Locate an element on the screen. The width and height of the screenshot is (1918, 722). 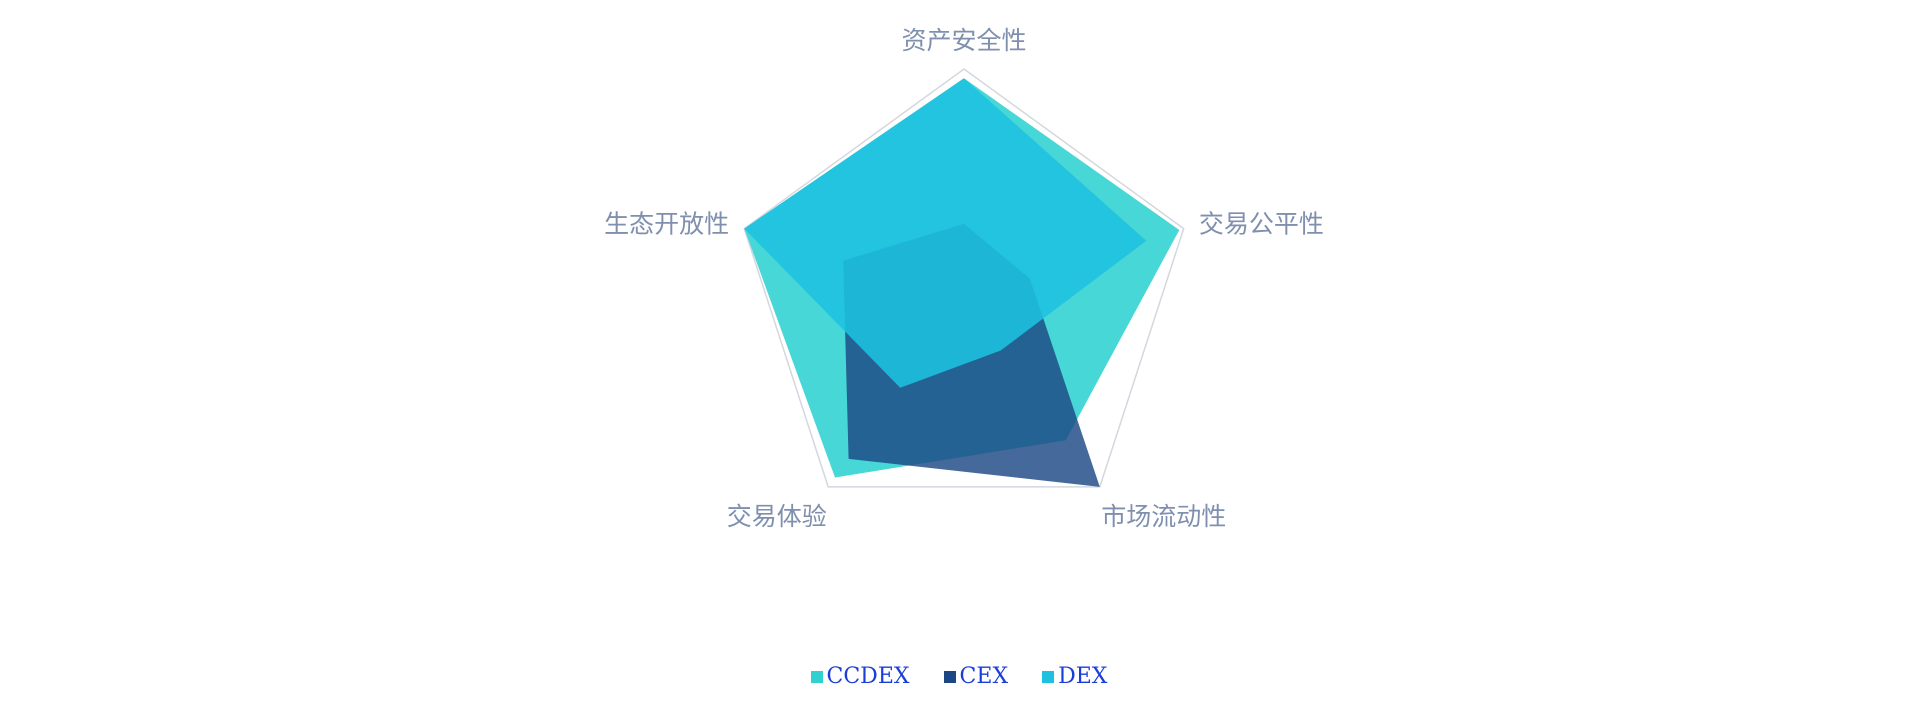
legend-swatch-dex is located at coordinates (1048, 676).